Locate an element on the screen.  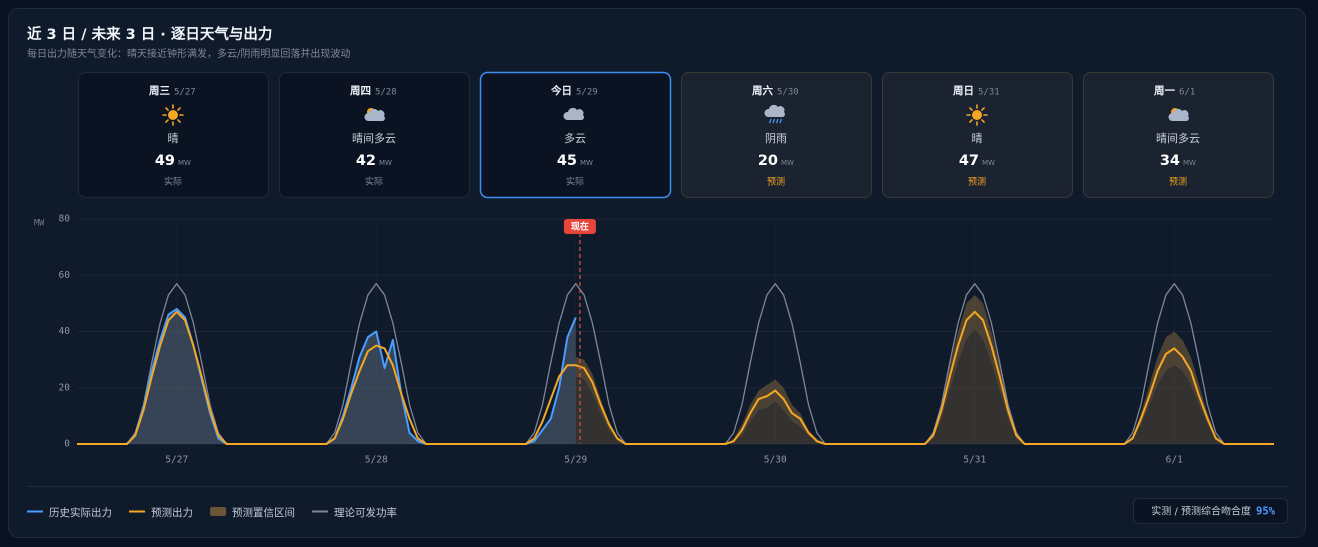
card-date: 6/1 is located at coordinates (1187, 93).